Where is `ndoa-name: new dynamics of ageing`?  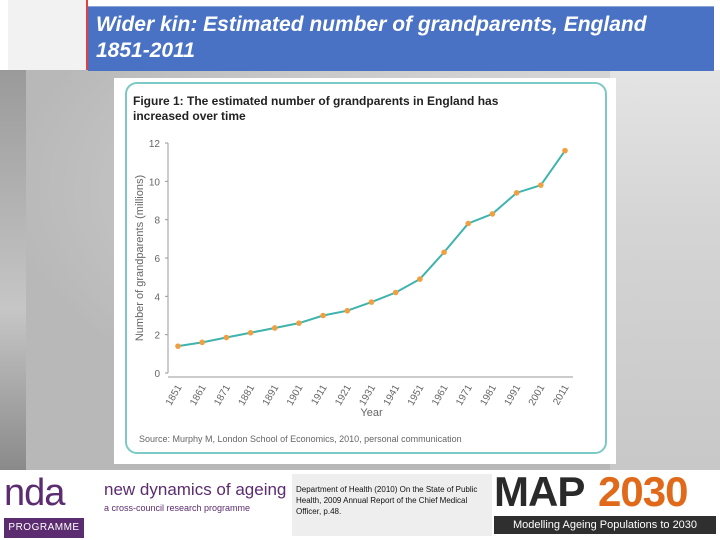 ndoa-name: new dynamics of ageing is located at coordinates (195, 489).